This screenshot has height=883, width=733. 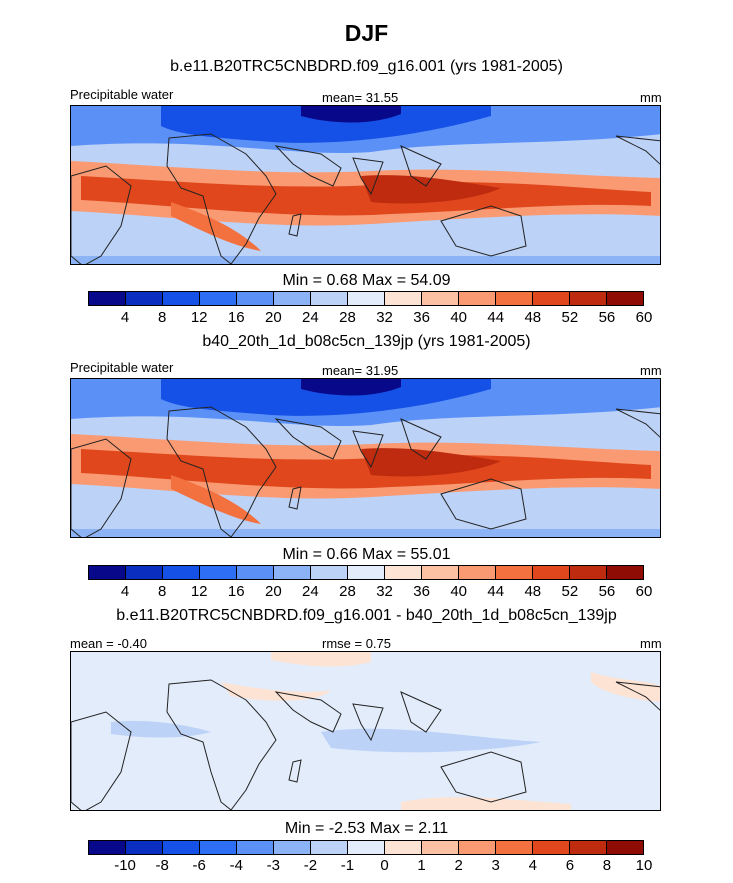 What do you see at coordinates (360, 370) in the screenshot?
I see `panel2-mean-label: mean= 31.95` at bounding box center [360, 370].